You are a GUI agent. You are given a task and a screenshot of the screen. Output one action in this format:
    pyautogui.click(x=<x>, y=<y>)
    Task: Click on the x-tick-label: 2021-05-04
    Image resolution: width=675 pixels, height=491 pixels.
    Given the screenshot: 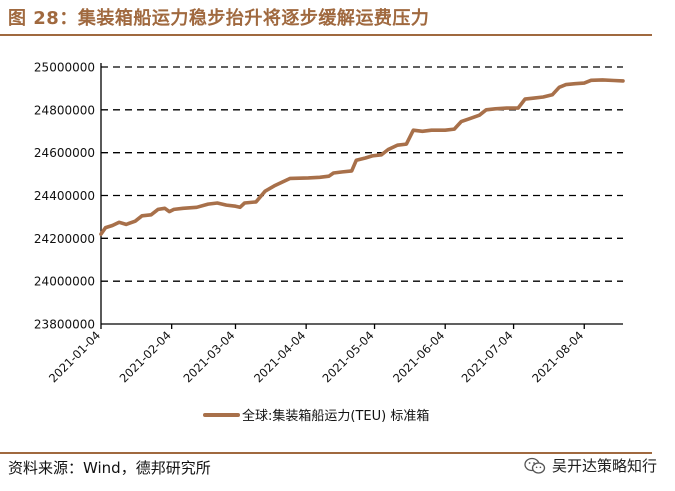 What is the action you would take?
    pyautogui.click(x=347, y=356)
    